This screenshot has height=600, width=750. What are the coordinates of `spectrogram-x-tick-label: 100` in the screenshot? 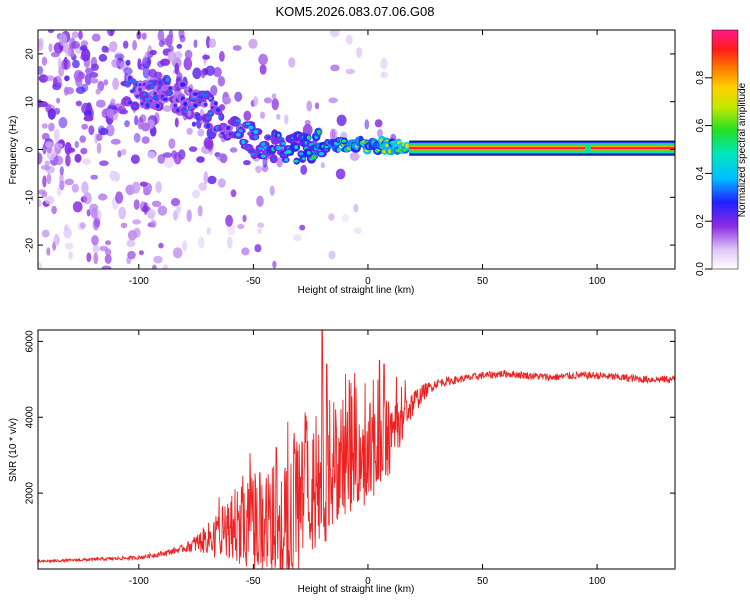 It's located at (597, 281).